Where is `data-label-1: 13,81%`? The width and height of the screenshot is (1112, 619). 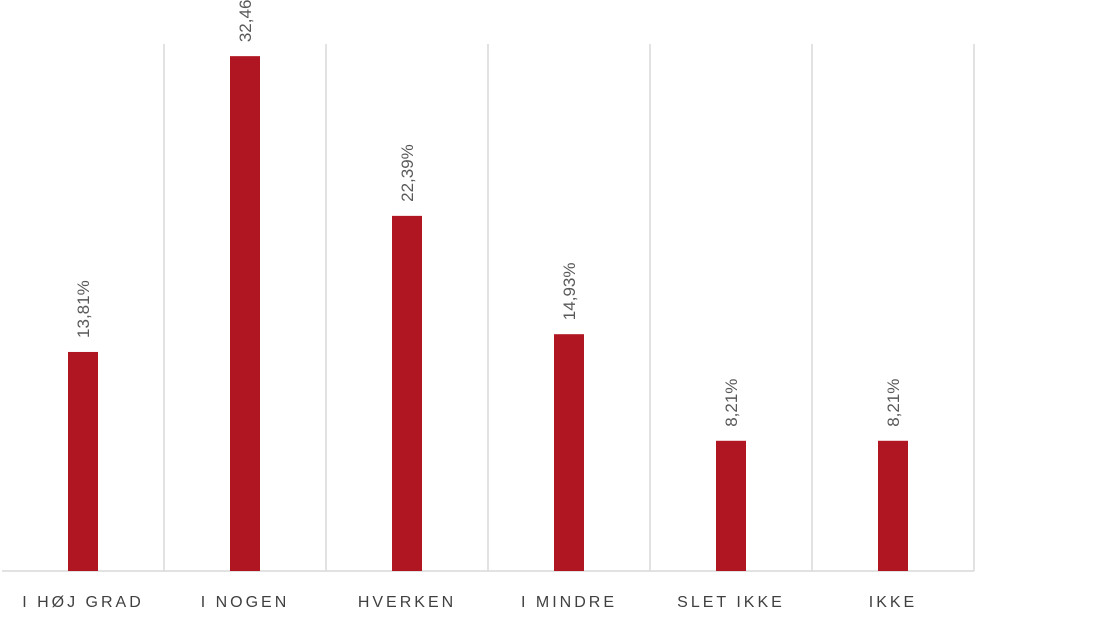 data-label-1: 13,81% is located at coordinates (83, 309).